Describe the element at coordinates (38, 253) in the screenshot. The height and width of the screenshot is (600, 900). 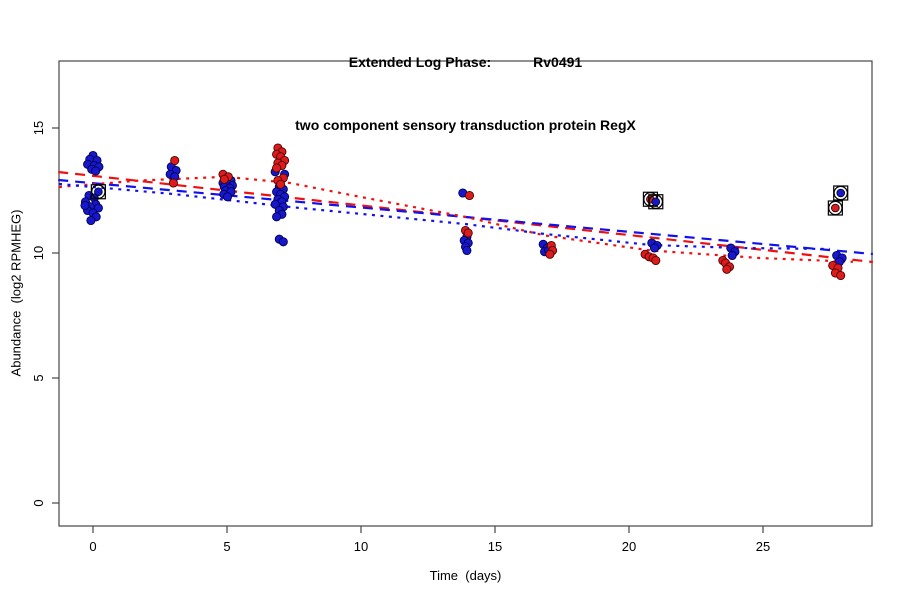
I see `y-tick-label: 10` at that location.